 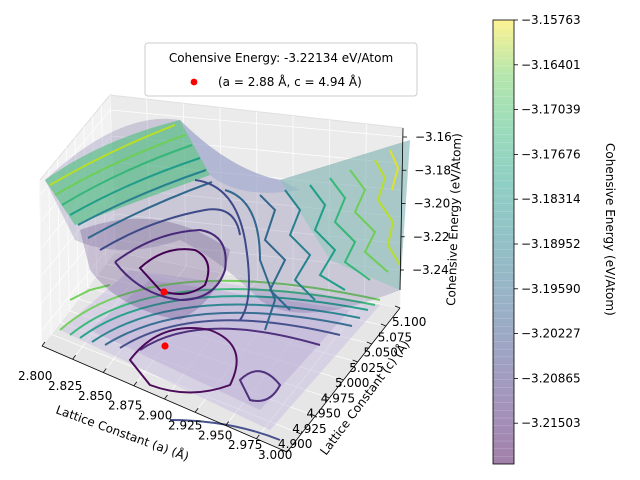 What do you see at coordinates (432, 204) in the screenshot?
I see `z-tick-label: −3.20` at bounding box center [432, 204].